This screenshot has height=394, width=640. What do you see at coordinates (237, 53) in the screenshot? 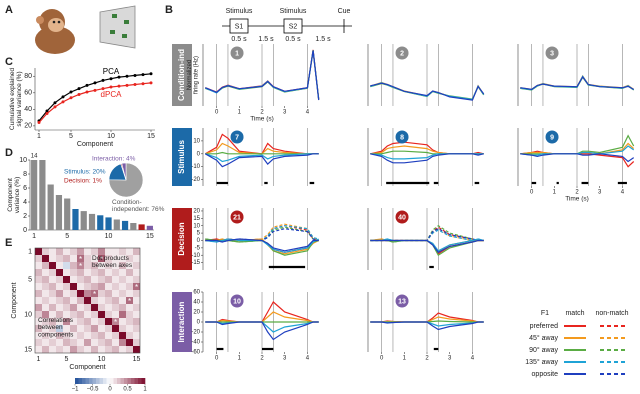
I see `component-number: 1` at bounding box center [237, 53].